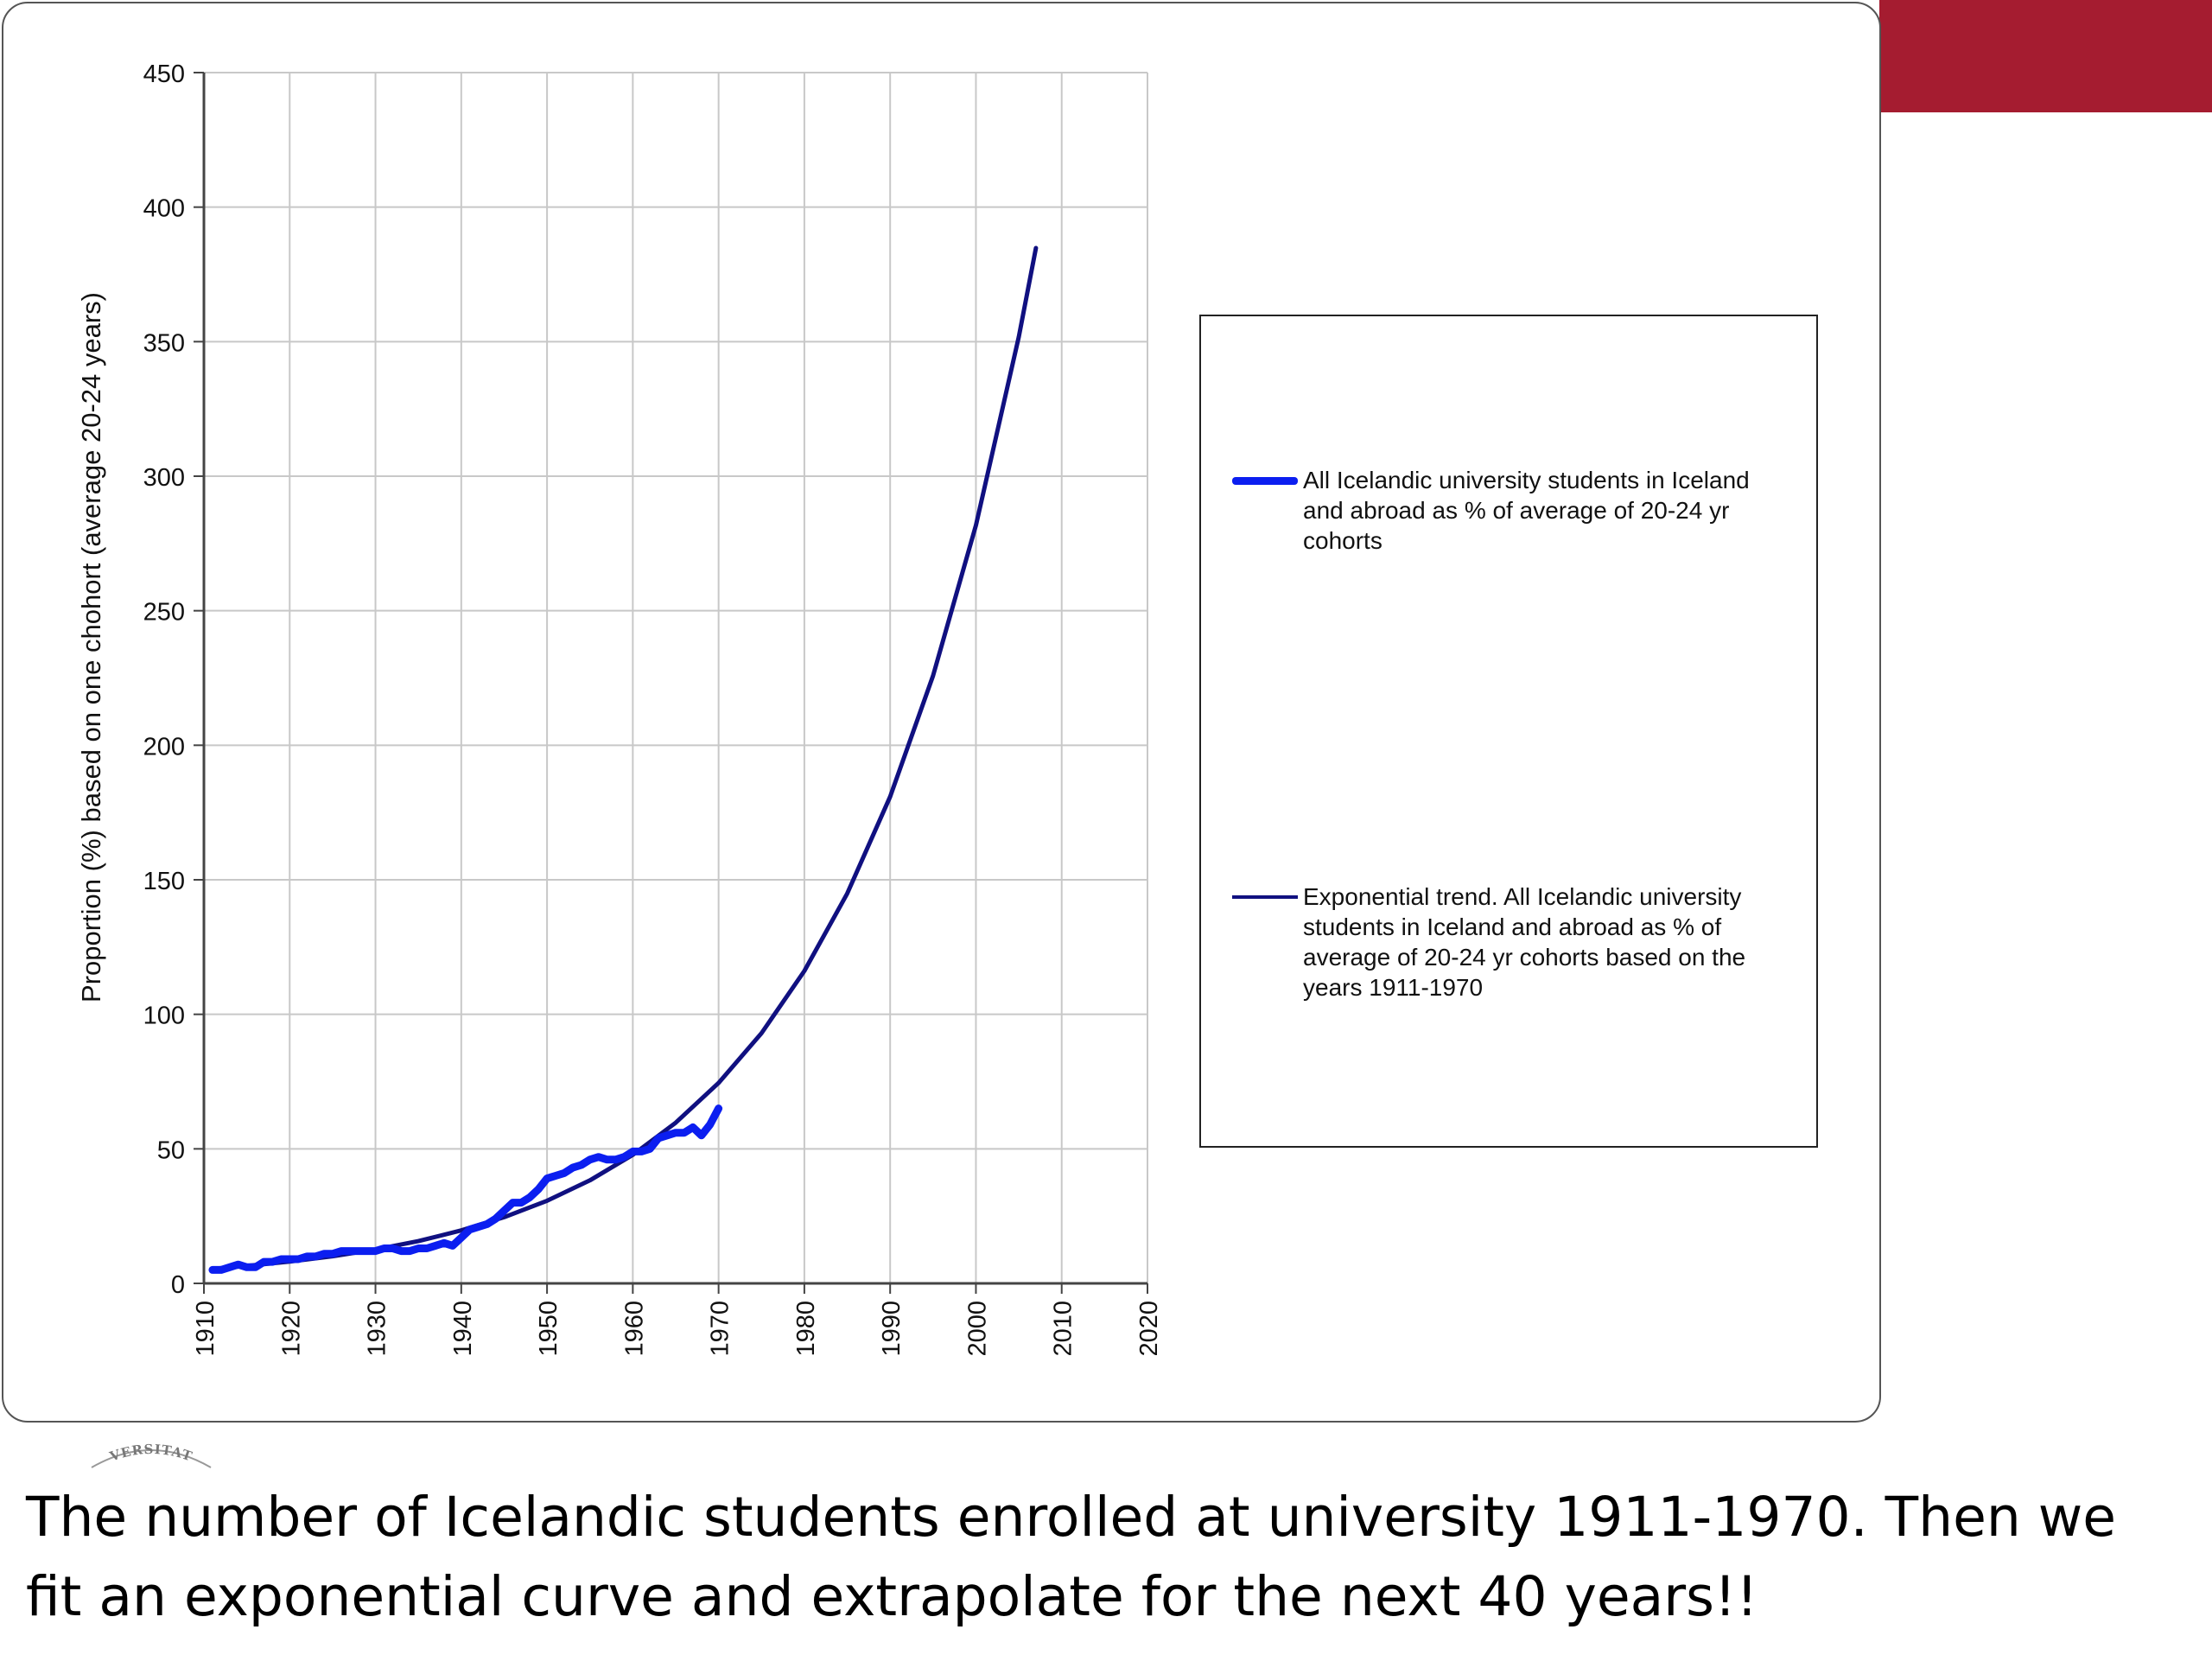 The image size is (2212, 1655). Describe the element at coordinates (549, 1329) in the screenshot. I see `x-tick-label: 1950` at that location.